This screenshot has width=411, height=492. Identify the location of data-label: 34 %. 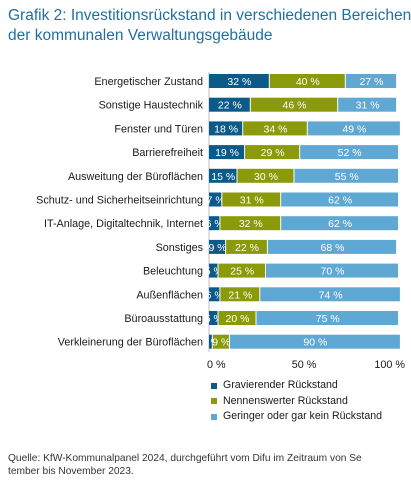
(276, 129).